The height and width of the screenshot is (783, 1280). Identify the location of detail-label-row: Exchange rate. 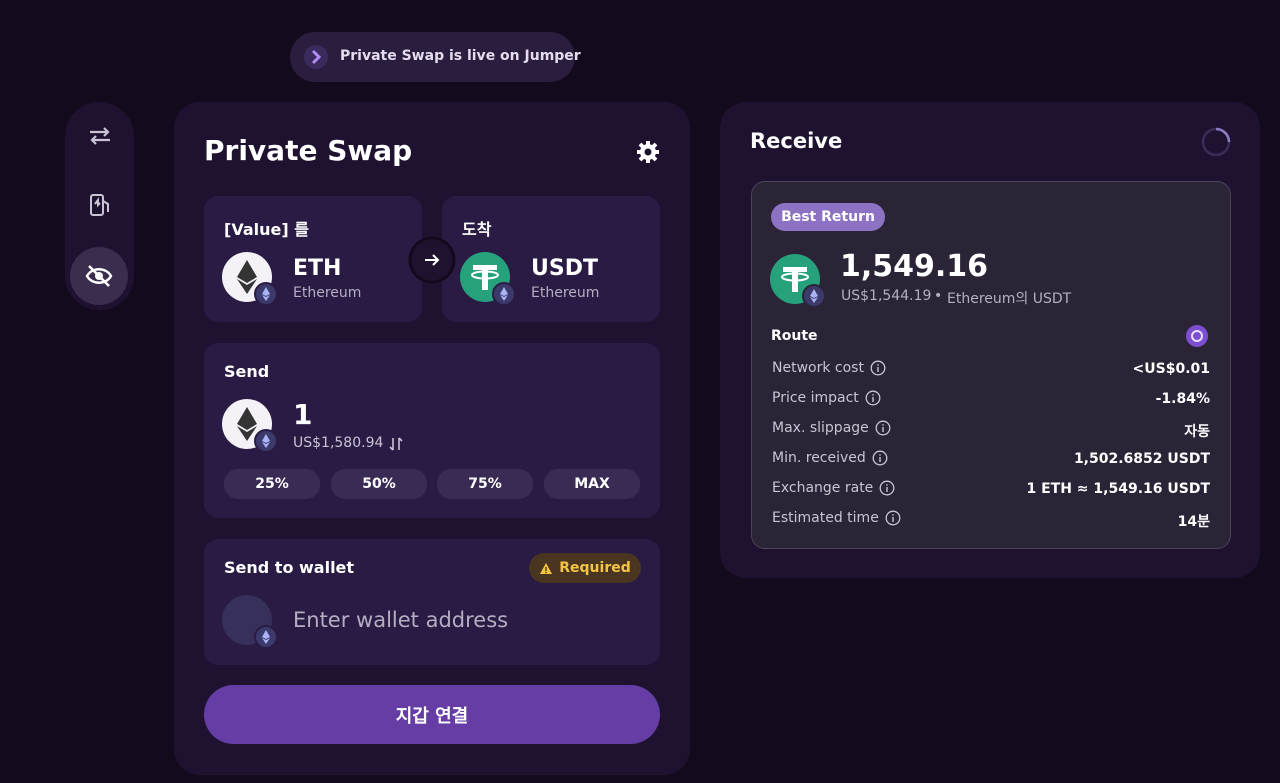
(833, 488).